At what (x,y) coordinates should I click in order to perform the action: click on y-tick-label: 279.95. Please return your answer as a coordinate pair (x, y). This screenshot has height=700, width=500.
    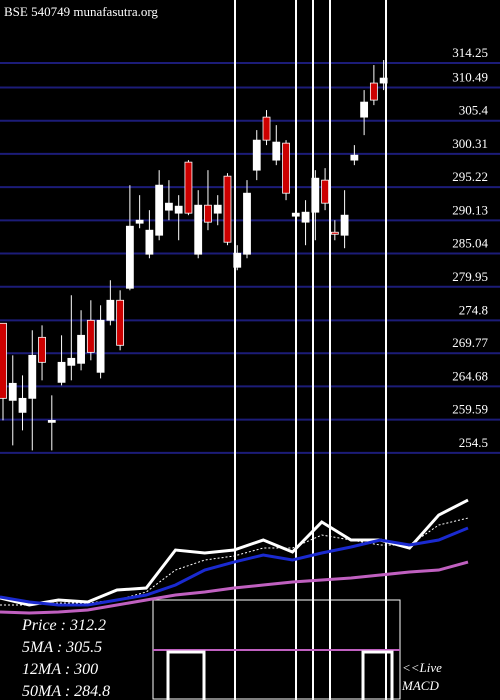
    Looking at the image, I should click on (470, 276).